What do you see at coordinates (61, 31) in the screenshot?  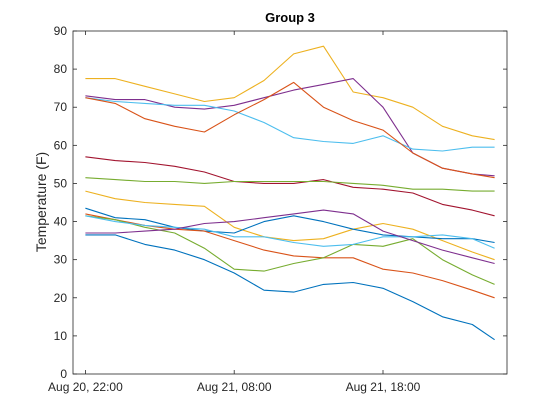 I see `y-tick-label: 90` at bounding box center [61, 31].